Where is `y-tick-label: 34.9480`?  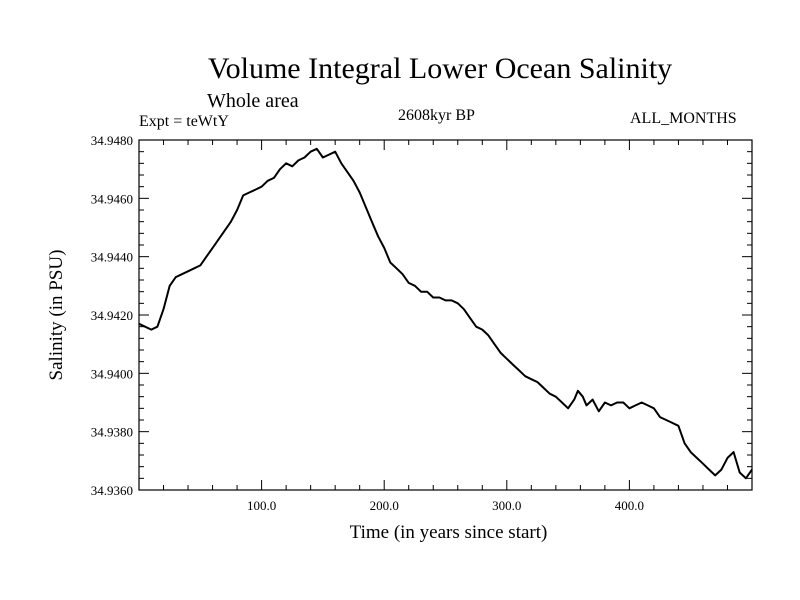
y-tick-label: 34.9480 is located at coordinates (112, 140).